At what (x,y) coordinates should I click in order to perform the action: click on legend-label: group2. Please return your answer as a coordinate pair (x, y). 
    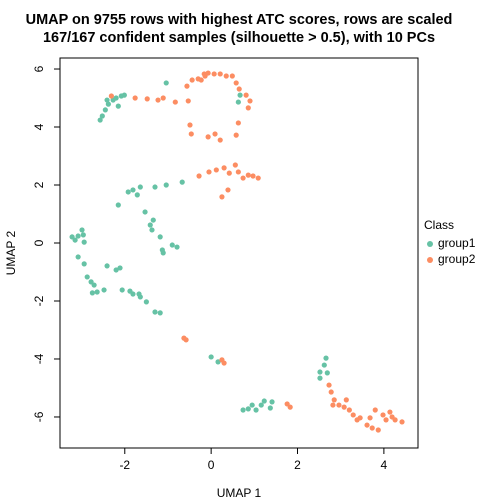
    Looking at the image, I should click on (457, 259).